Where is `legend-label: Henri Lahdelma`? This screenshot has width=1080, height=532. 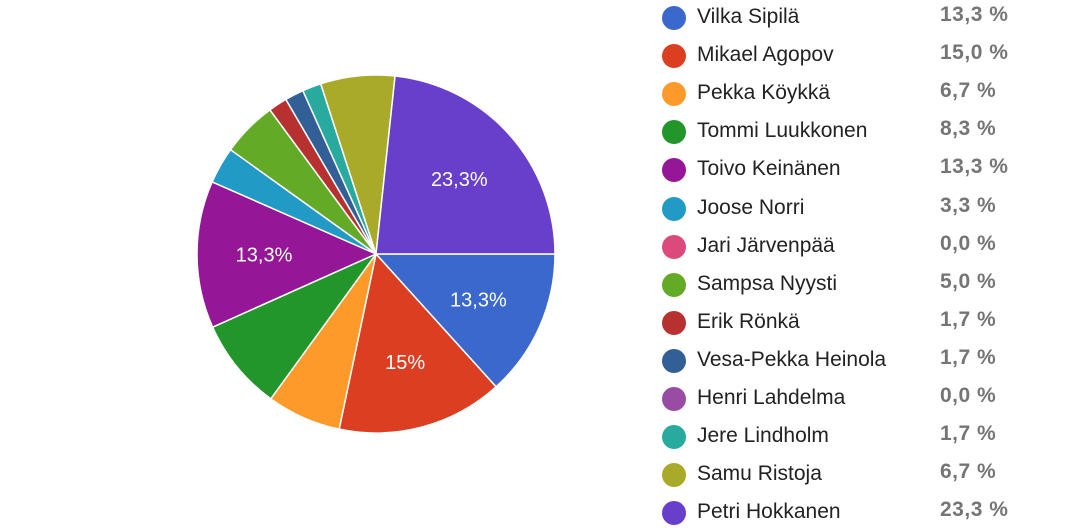
legend-label: Henri Lahdelma is located at coordinates (771, 397).